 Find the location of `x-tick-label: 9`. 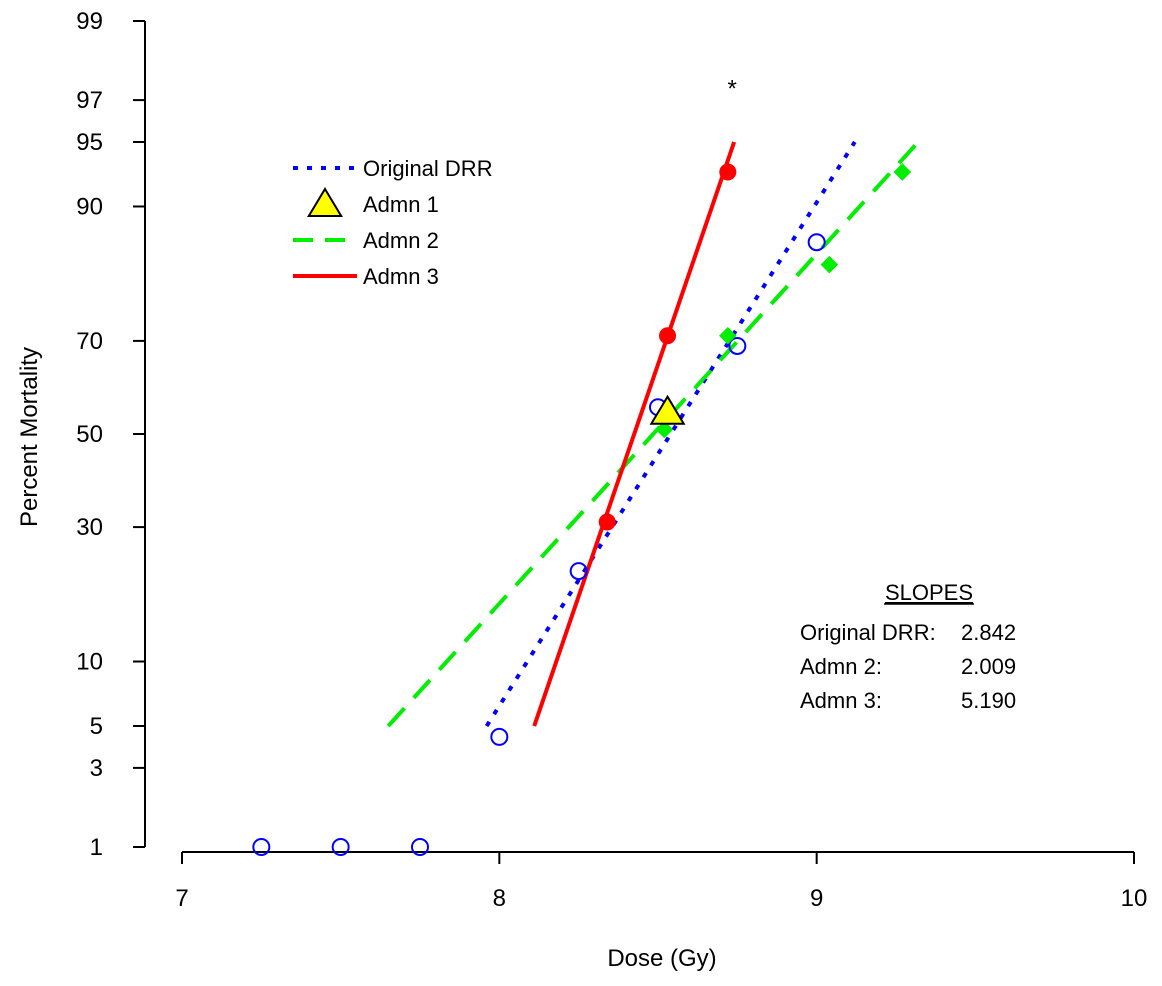

x-tick-label: 9 is located at coordinates (816, 898).